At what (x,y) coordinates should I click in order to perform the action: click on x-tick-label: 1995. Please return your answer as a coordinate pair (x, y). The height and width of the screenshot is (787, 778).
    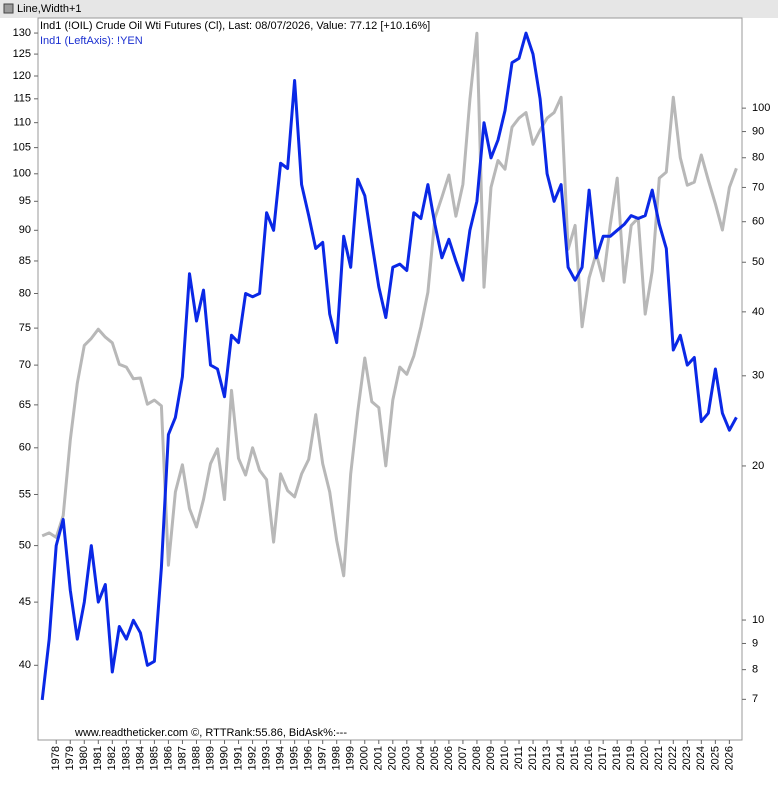
    Looking at the image, I should click on (295, 758).